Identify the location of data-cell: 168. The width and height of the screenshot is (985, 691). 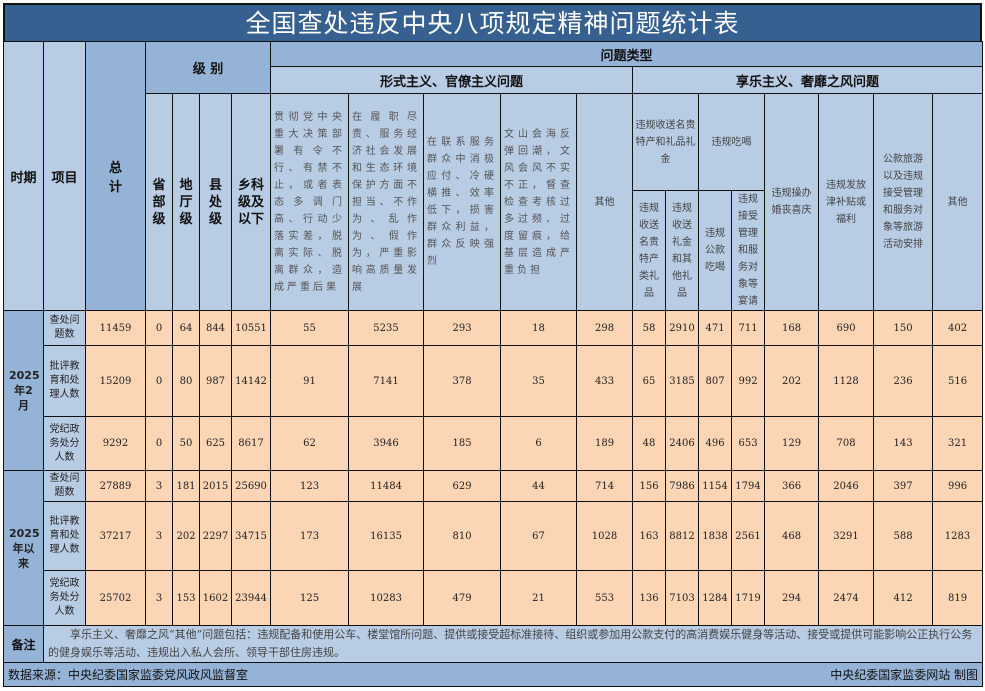
(792, 328).